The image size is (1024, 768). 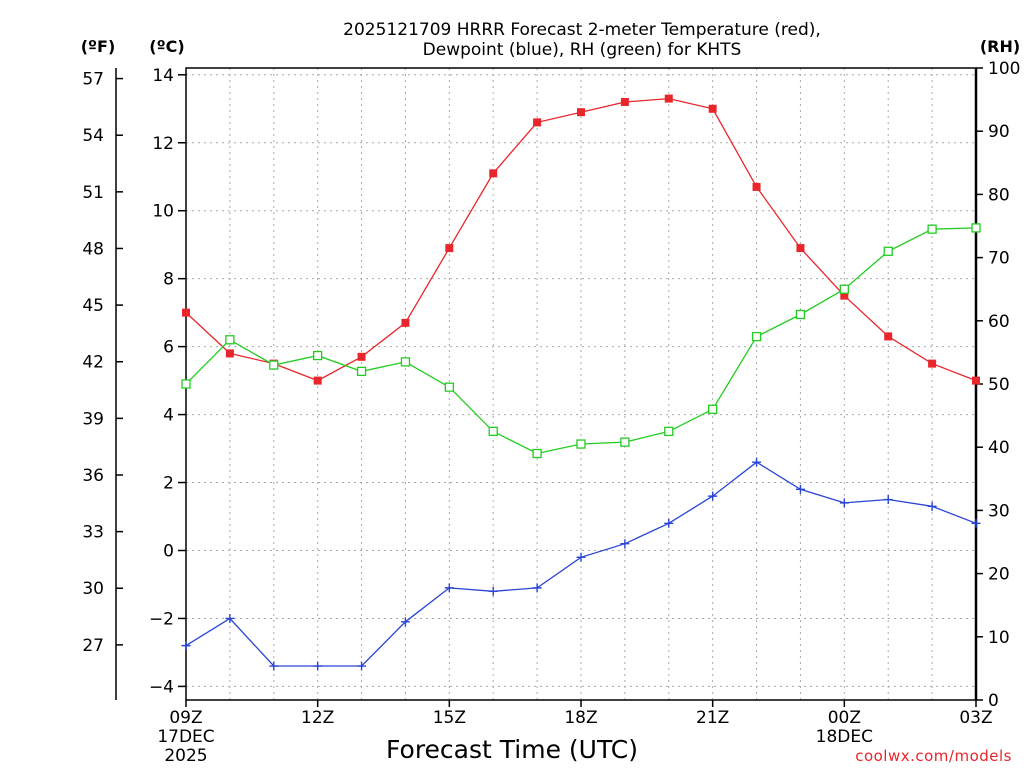 What do you see at coordinates (168, 484) in the screenshot?
I see `celsius-tick-label: 2` at bounding box center [168, 484].